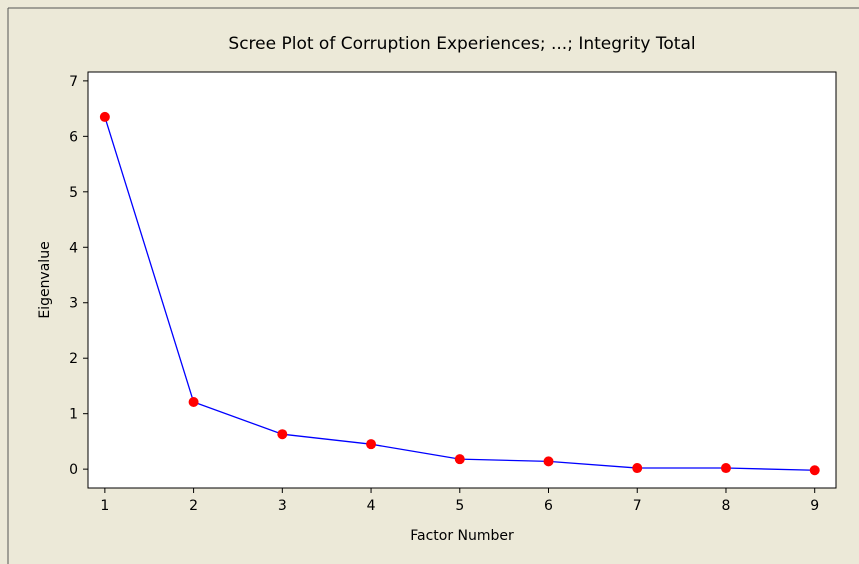 This screenshot has width=859, height=564. What do you see at coordinates (73, 415) in the screenshot?
I see `y-tick-label: 1` at bounding box center [73, 415].